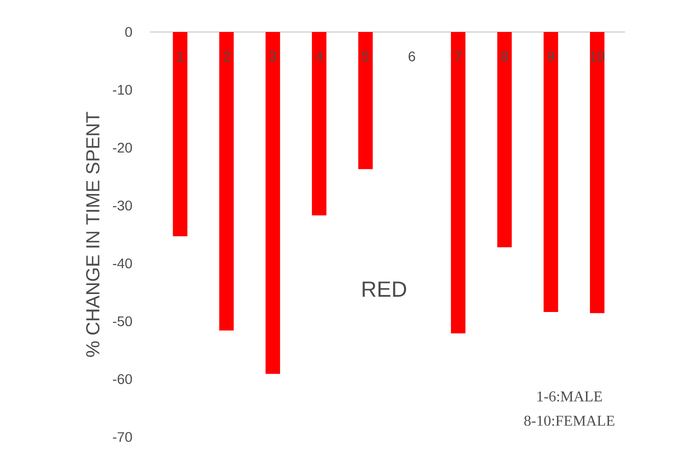 The height and width of the screenshot is (465, 688). What do you see at coordinates (384, 289) in the screenshot?
I see `annotation: RED` at bounding box center [384, 289].